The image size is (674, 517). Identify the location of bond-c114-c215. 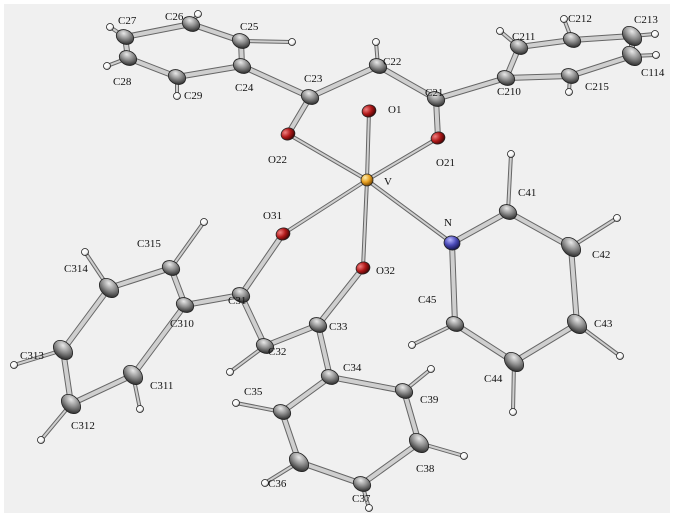
(601, 66).